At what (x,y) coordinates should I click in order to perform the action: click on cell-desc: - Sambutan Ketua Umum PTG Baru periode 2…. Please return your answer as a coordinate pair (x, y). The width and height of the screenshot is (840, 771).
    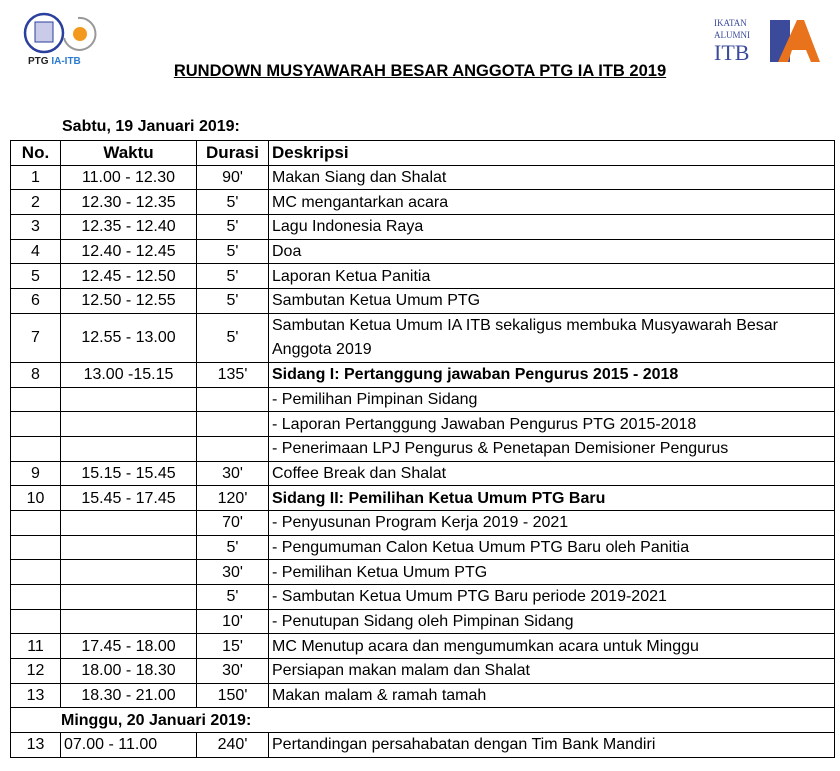
    Looking at the image, I should click on (551, 597).